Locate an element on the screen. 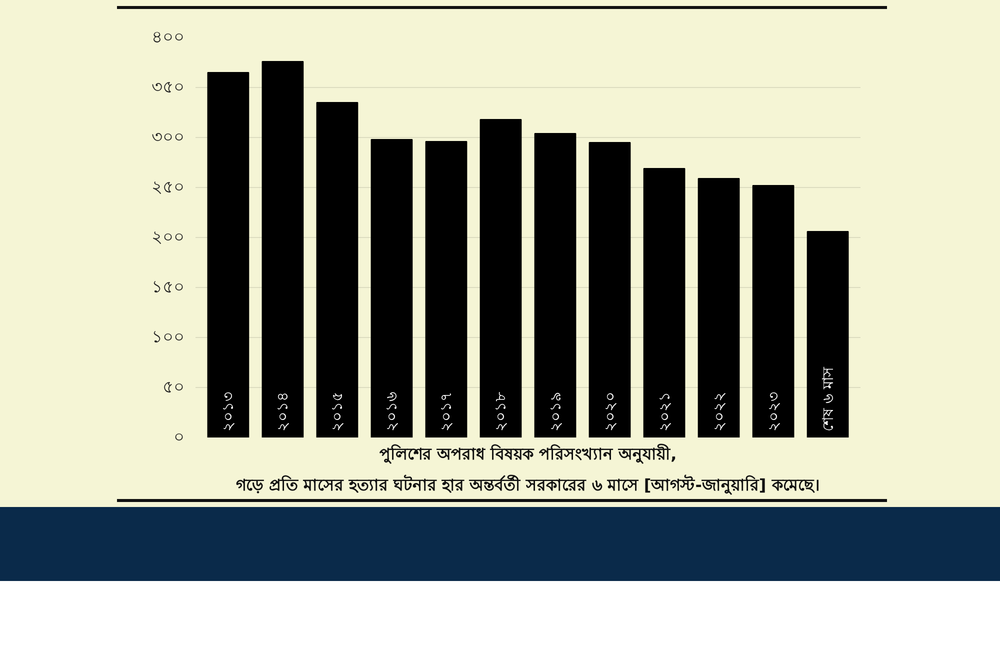 This screenshot has width=1000, height=666. x-tick-label: ২০২১ is located at coordinates (664, 412).